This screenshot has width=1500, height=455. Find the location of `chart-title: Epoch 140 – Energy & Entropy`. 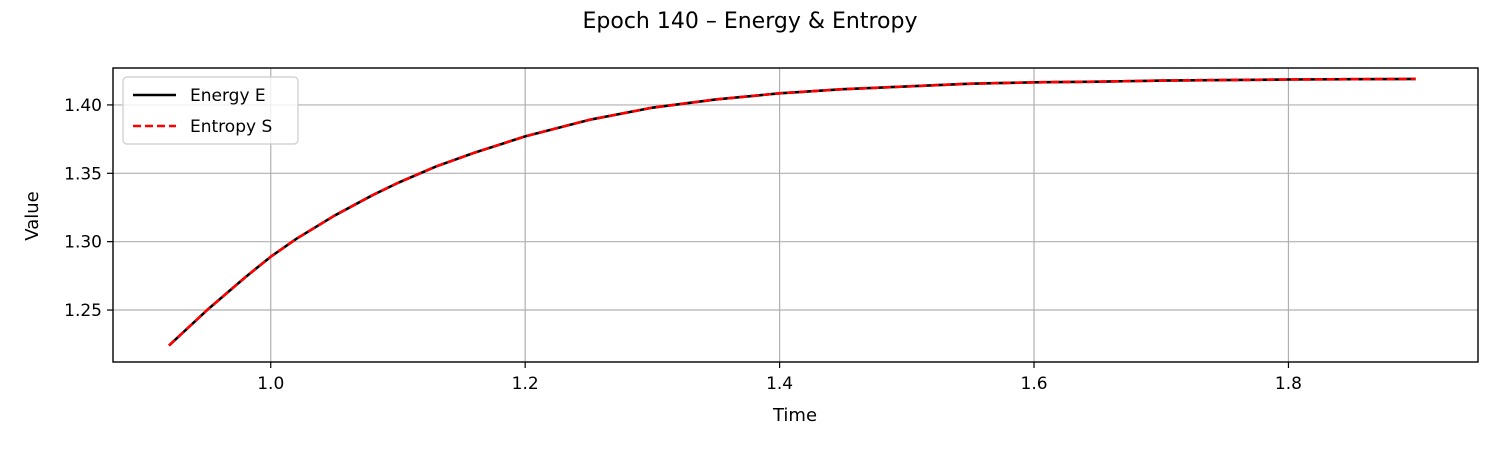

chart-title: Epoch 140 – Energy & Entropy is located at coordinates (750, 21).